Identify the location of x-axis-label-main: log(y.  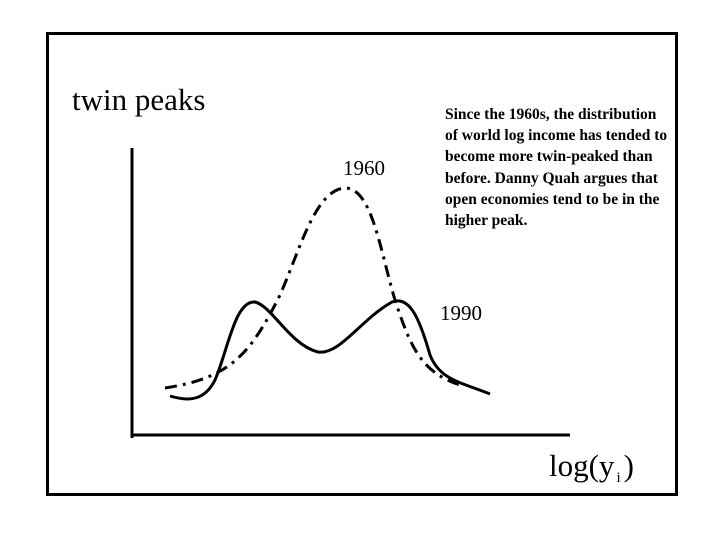
(582, 465).